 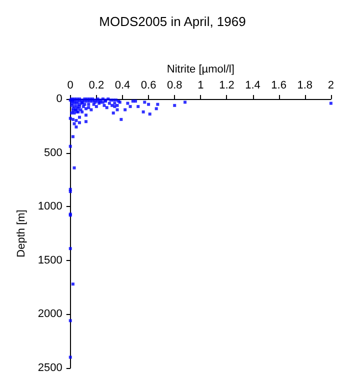 I want to click on y-tick-label: 0, so click(x=59, y=99).